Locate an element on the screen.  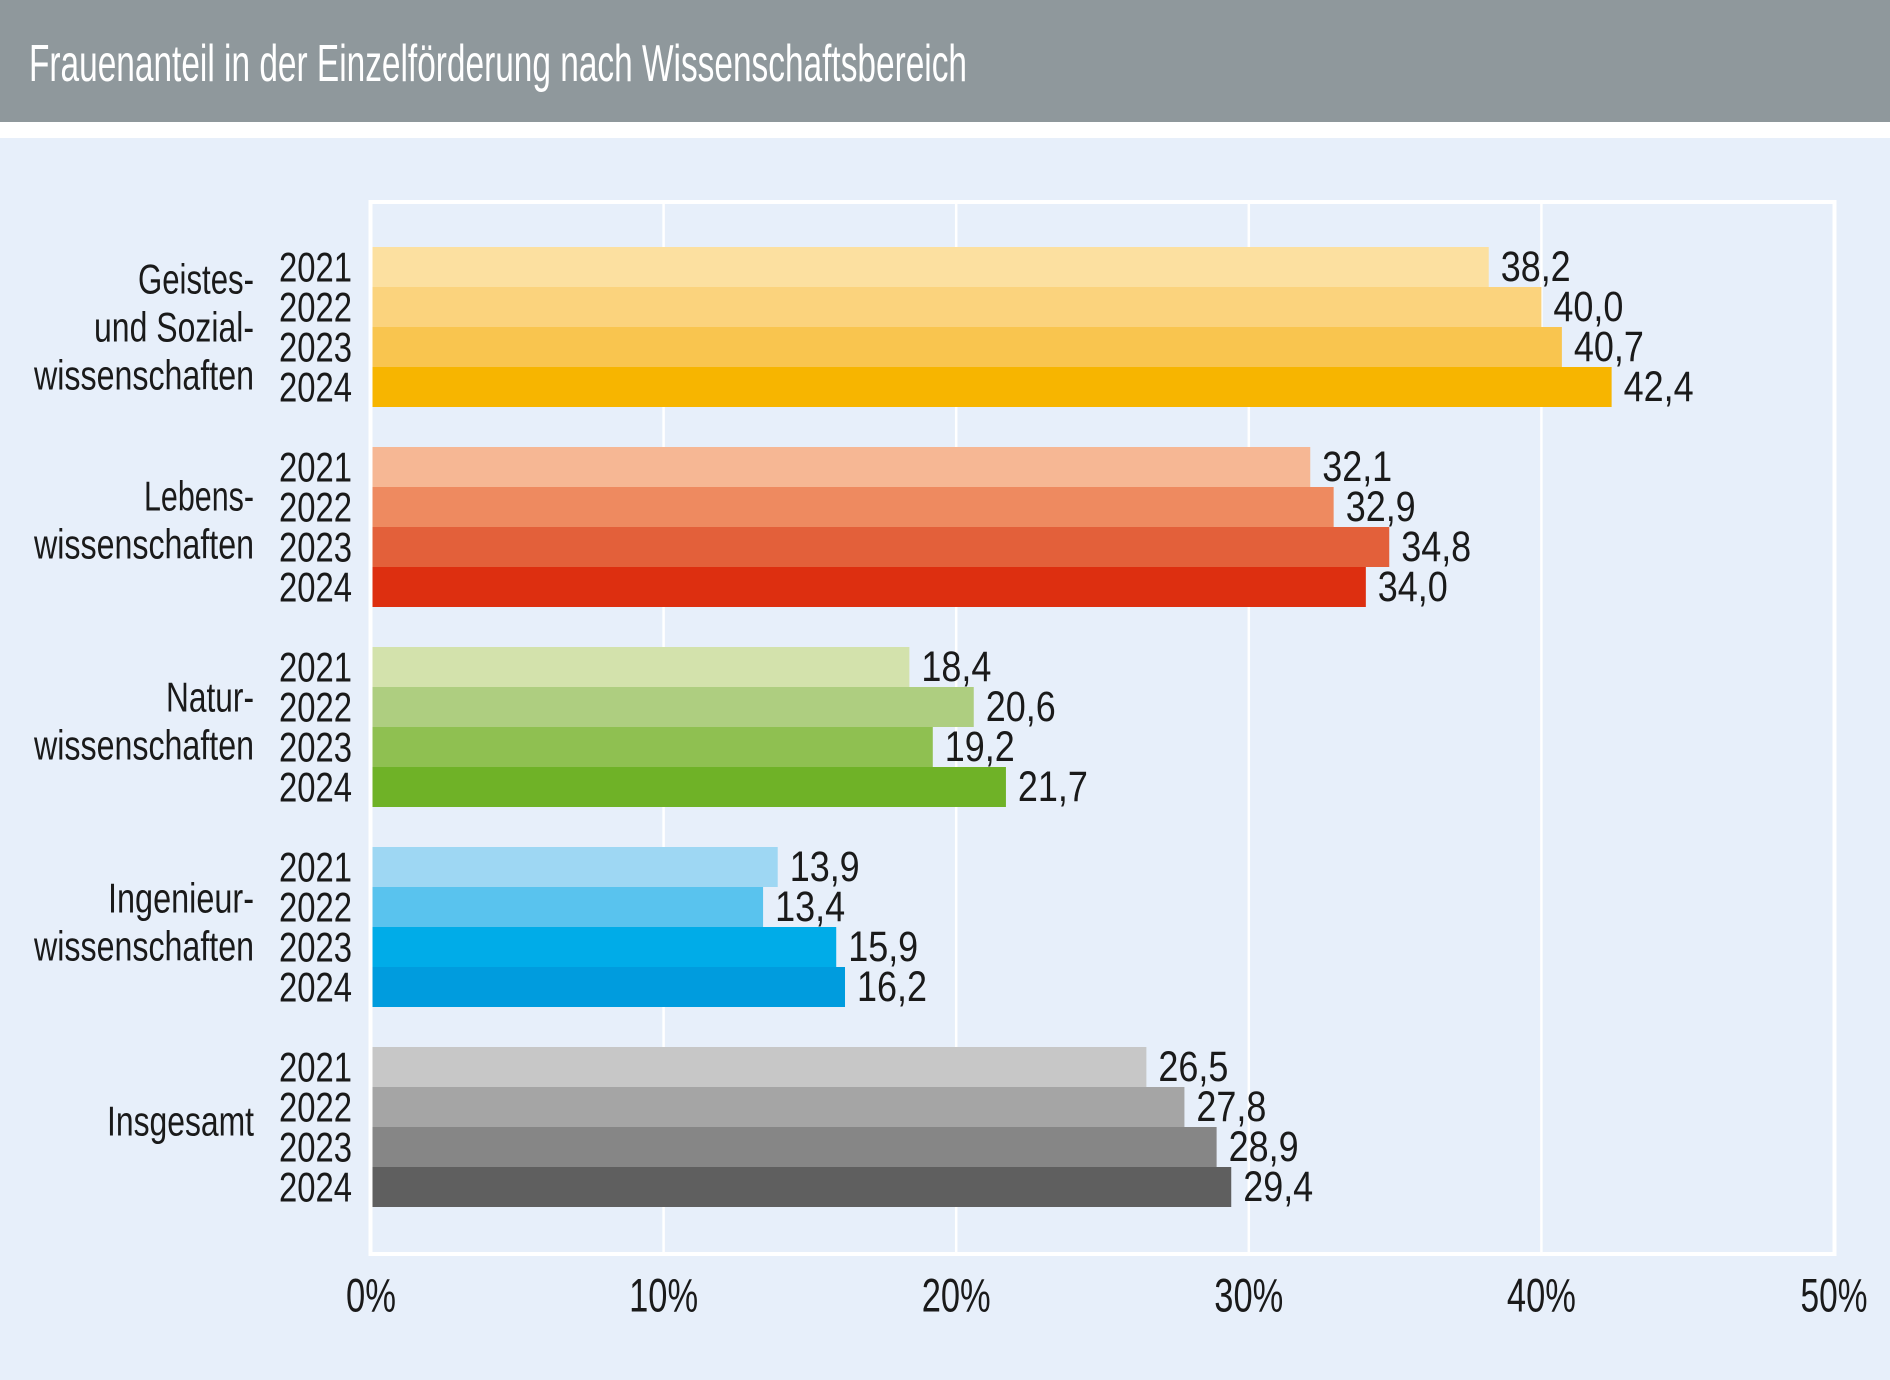
svg-text: 50% is located at coordinates (1834, 1295).